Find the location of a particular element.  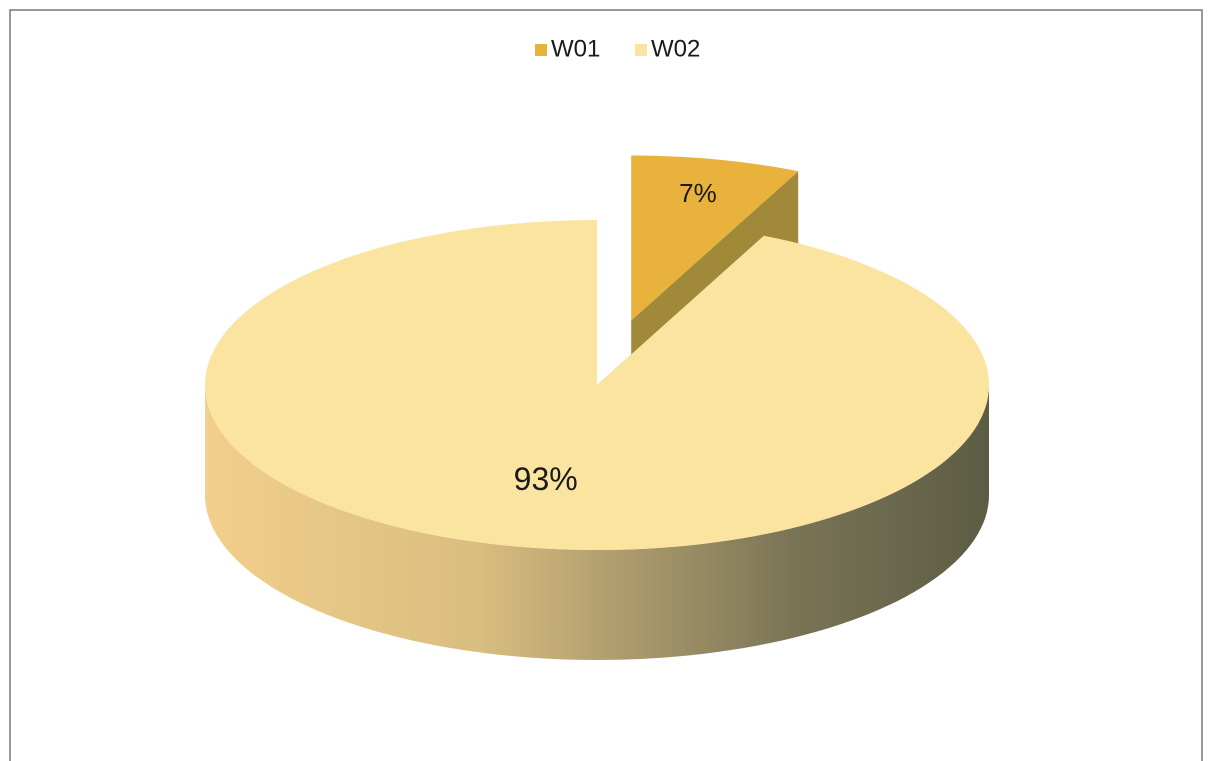

data-label: 7% is located at coordinates (698, 193).